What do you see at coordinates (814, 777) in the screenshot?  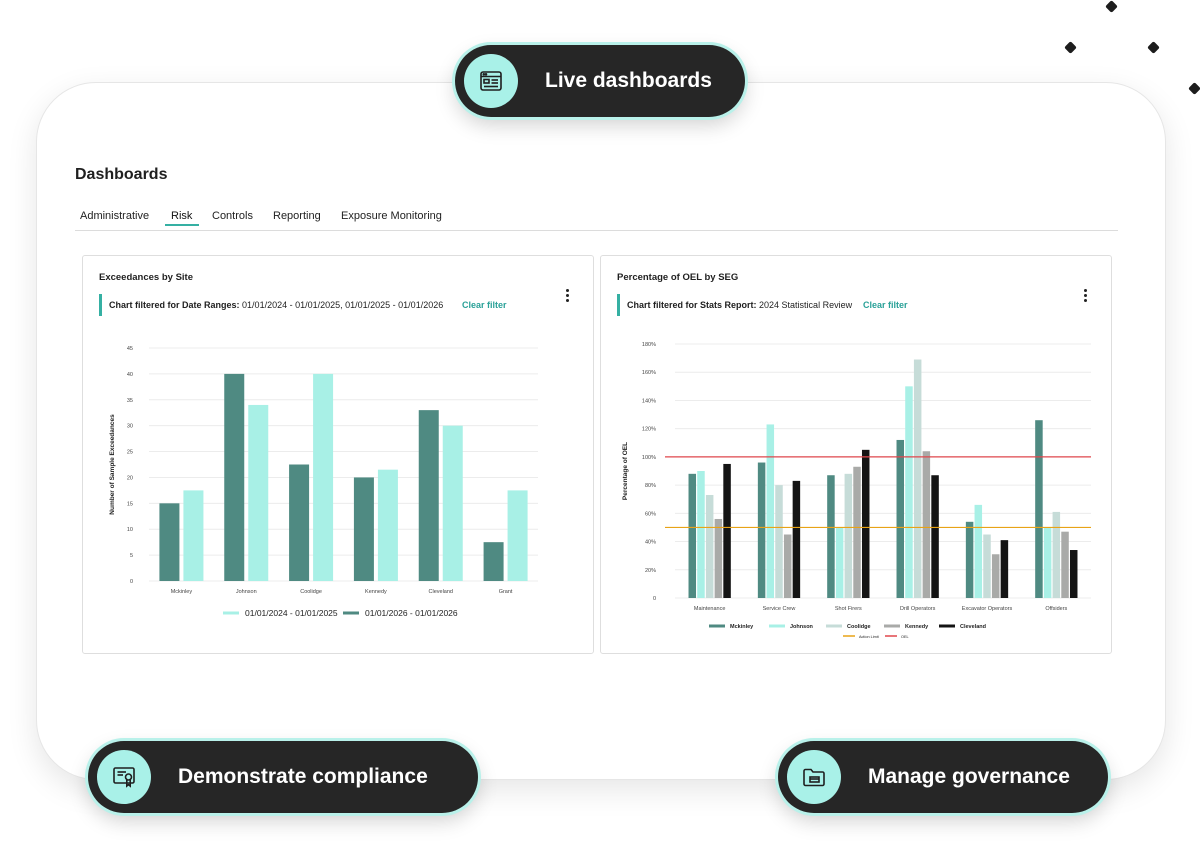 I see `folder-icon` at bounding box center [814, 777].